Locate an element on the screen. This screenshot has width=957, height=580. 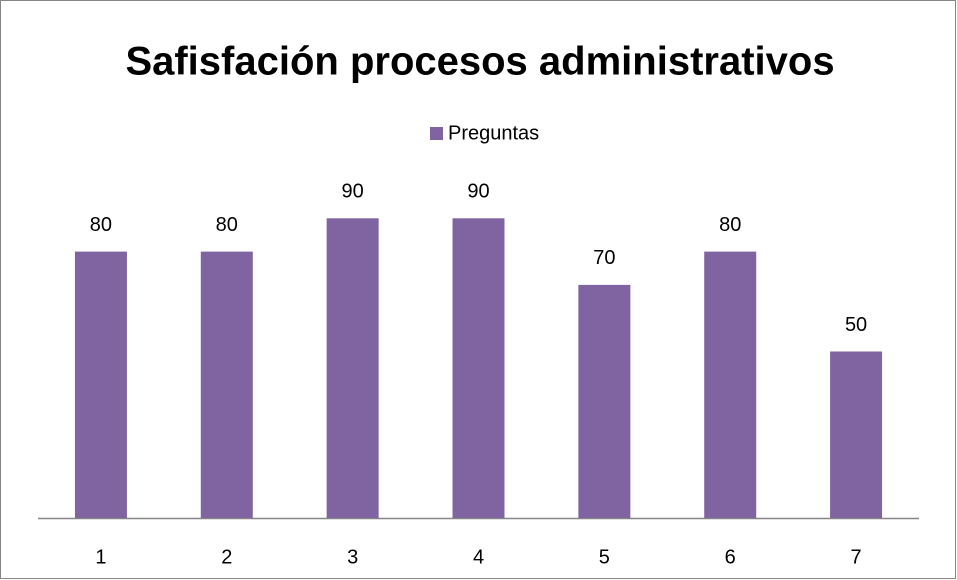
data-label: 50 is located at coordinates (856, 325).